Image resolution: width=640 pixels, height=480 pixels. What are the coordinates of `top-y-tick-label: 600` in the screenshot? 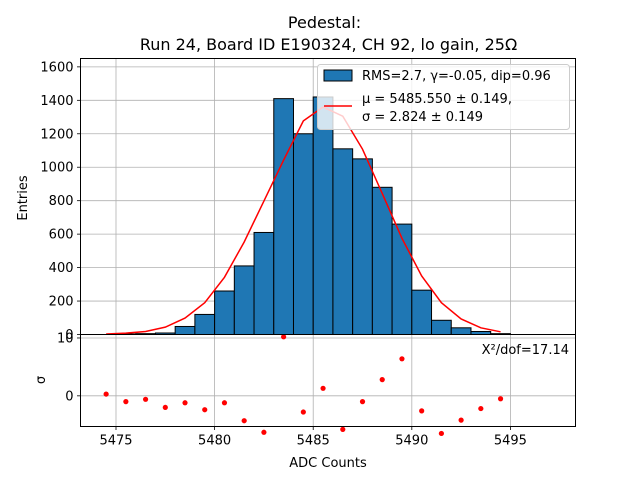 It's located at (61, 235).